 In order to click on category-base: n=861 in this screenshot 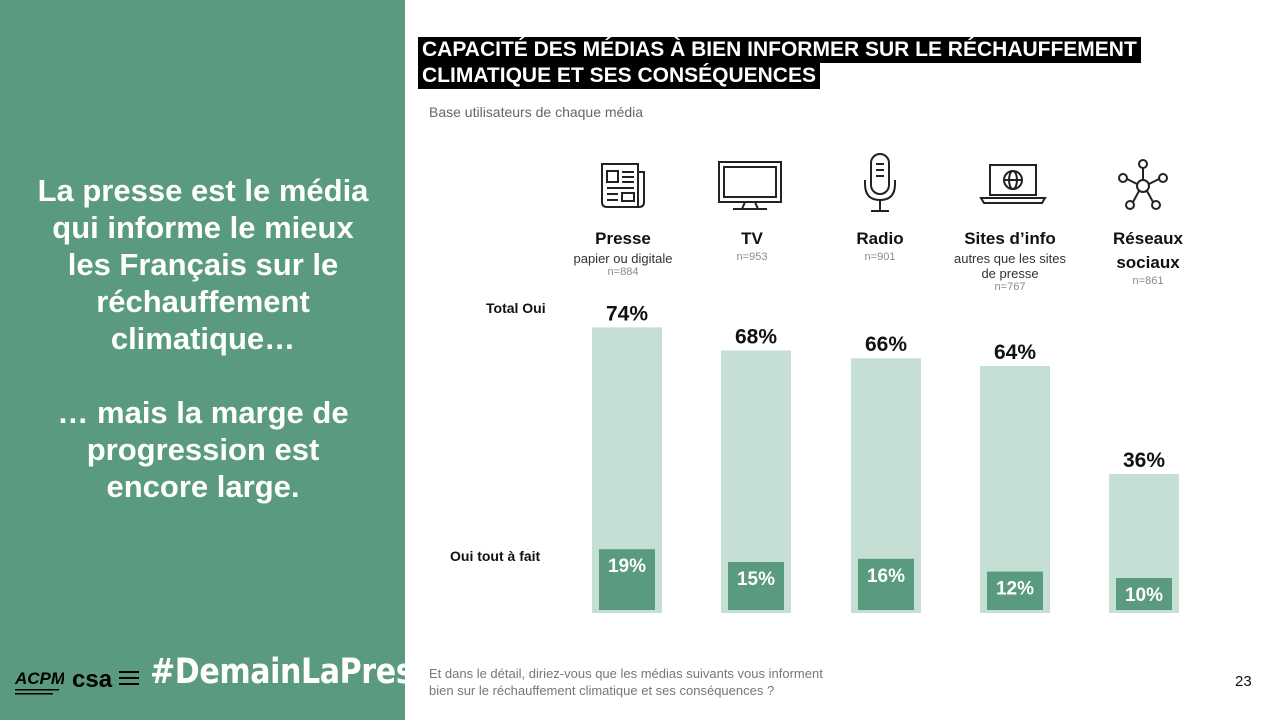, I will do `click(1148, 281)`.